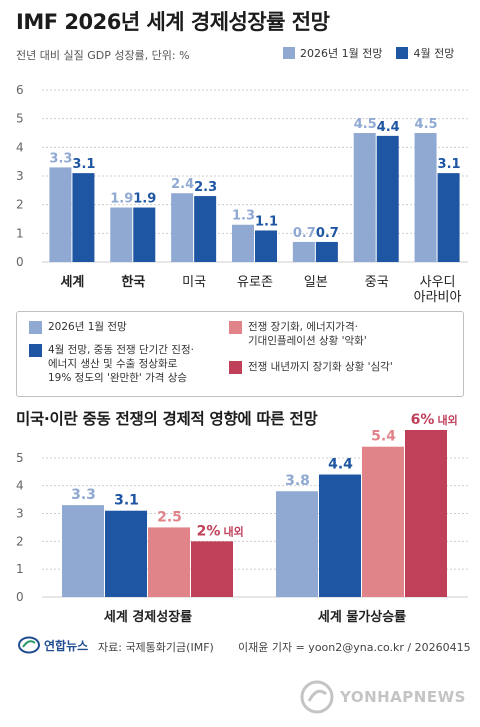  I want to click on source-text: 자료: 국제통화기금(IMF), so click(156, 647).